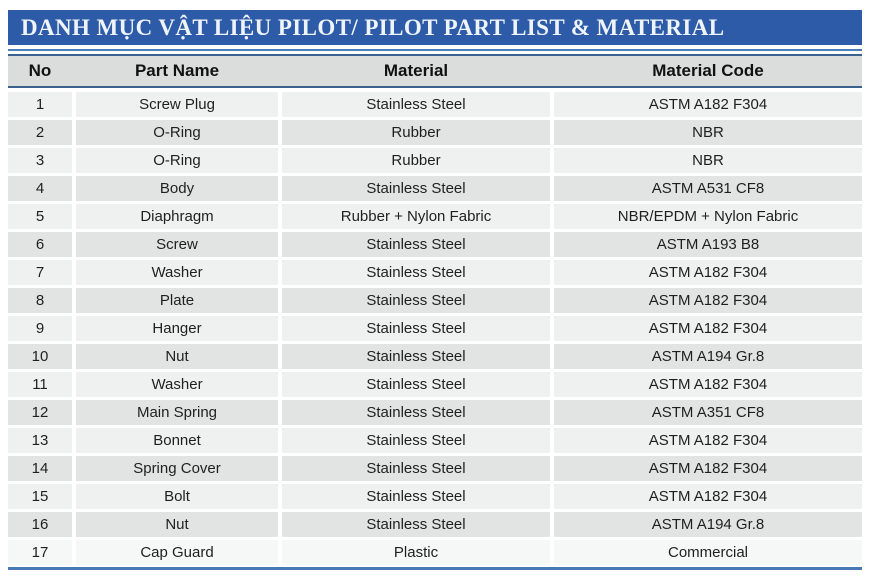 The image size is (871, 580). I want to click on table-row: 17 Cap Guard Plastic Commercial, so click(435, 552).